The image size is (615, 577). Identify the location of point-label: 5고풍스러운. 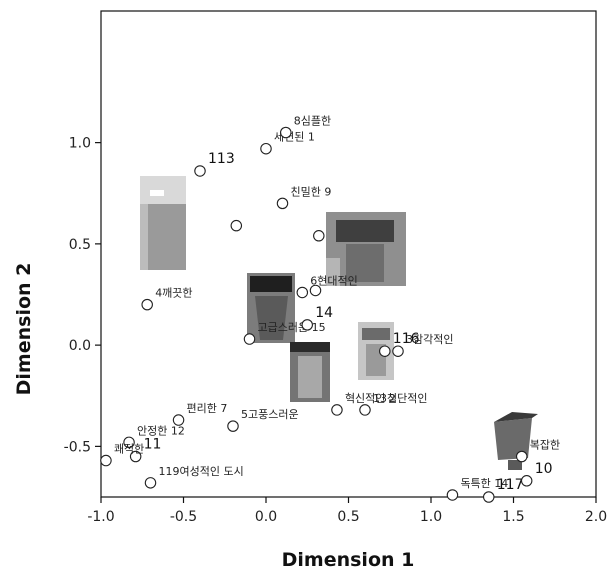
(270, 414).